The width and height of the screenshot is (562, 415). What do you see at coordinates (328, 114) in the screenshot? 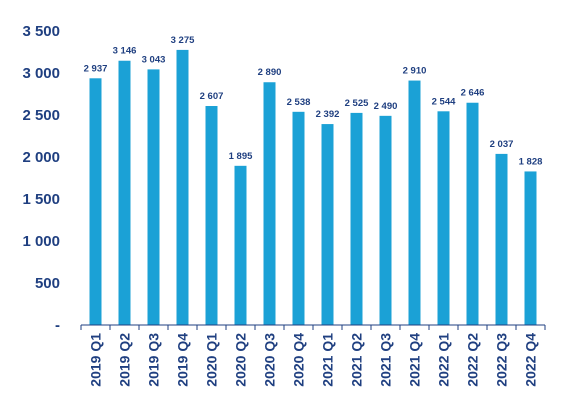
I see `data-label: 2 392` at bounding box center [328, 114].